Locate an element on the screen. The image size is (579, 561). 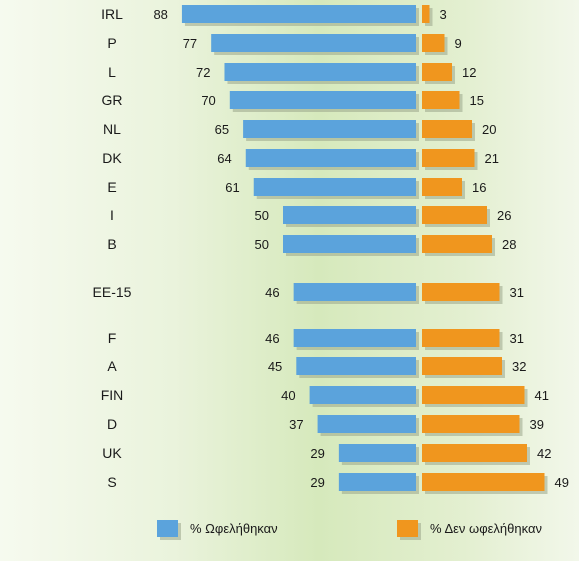
legend-swatch-benefited is located at coordinates (167, 528).